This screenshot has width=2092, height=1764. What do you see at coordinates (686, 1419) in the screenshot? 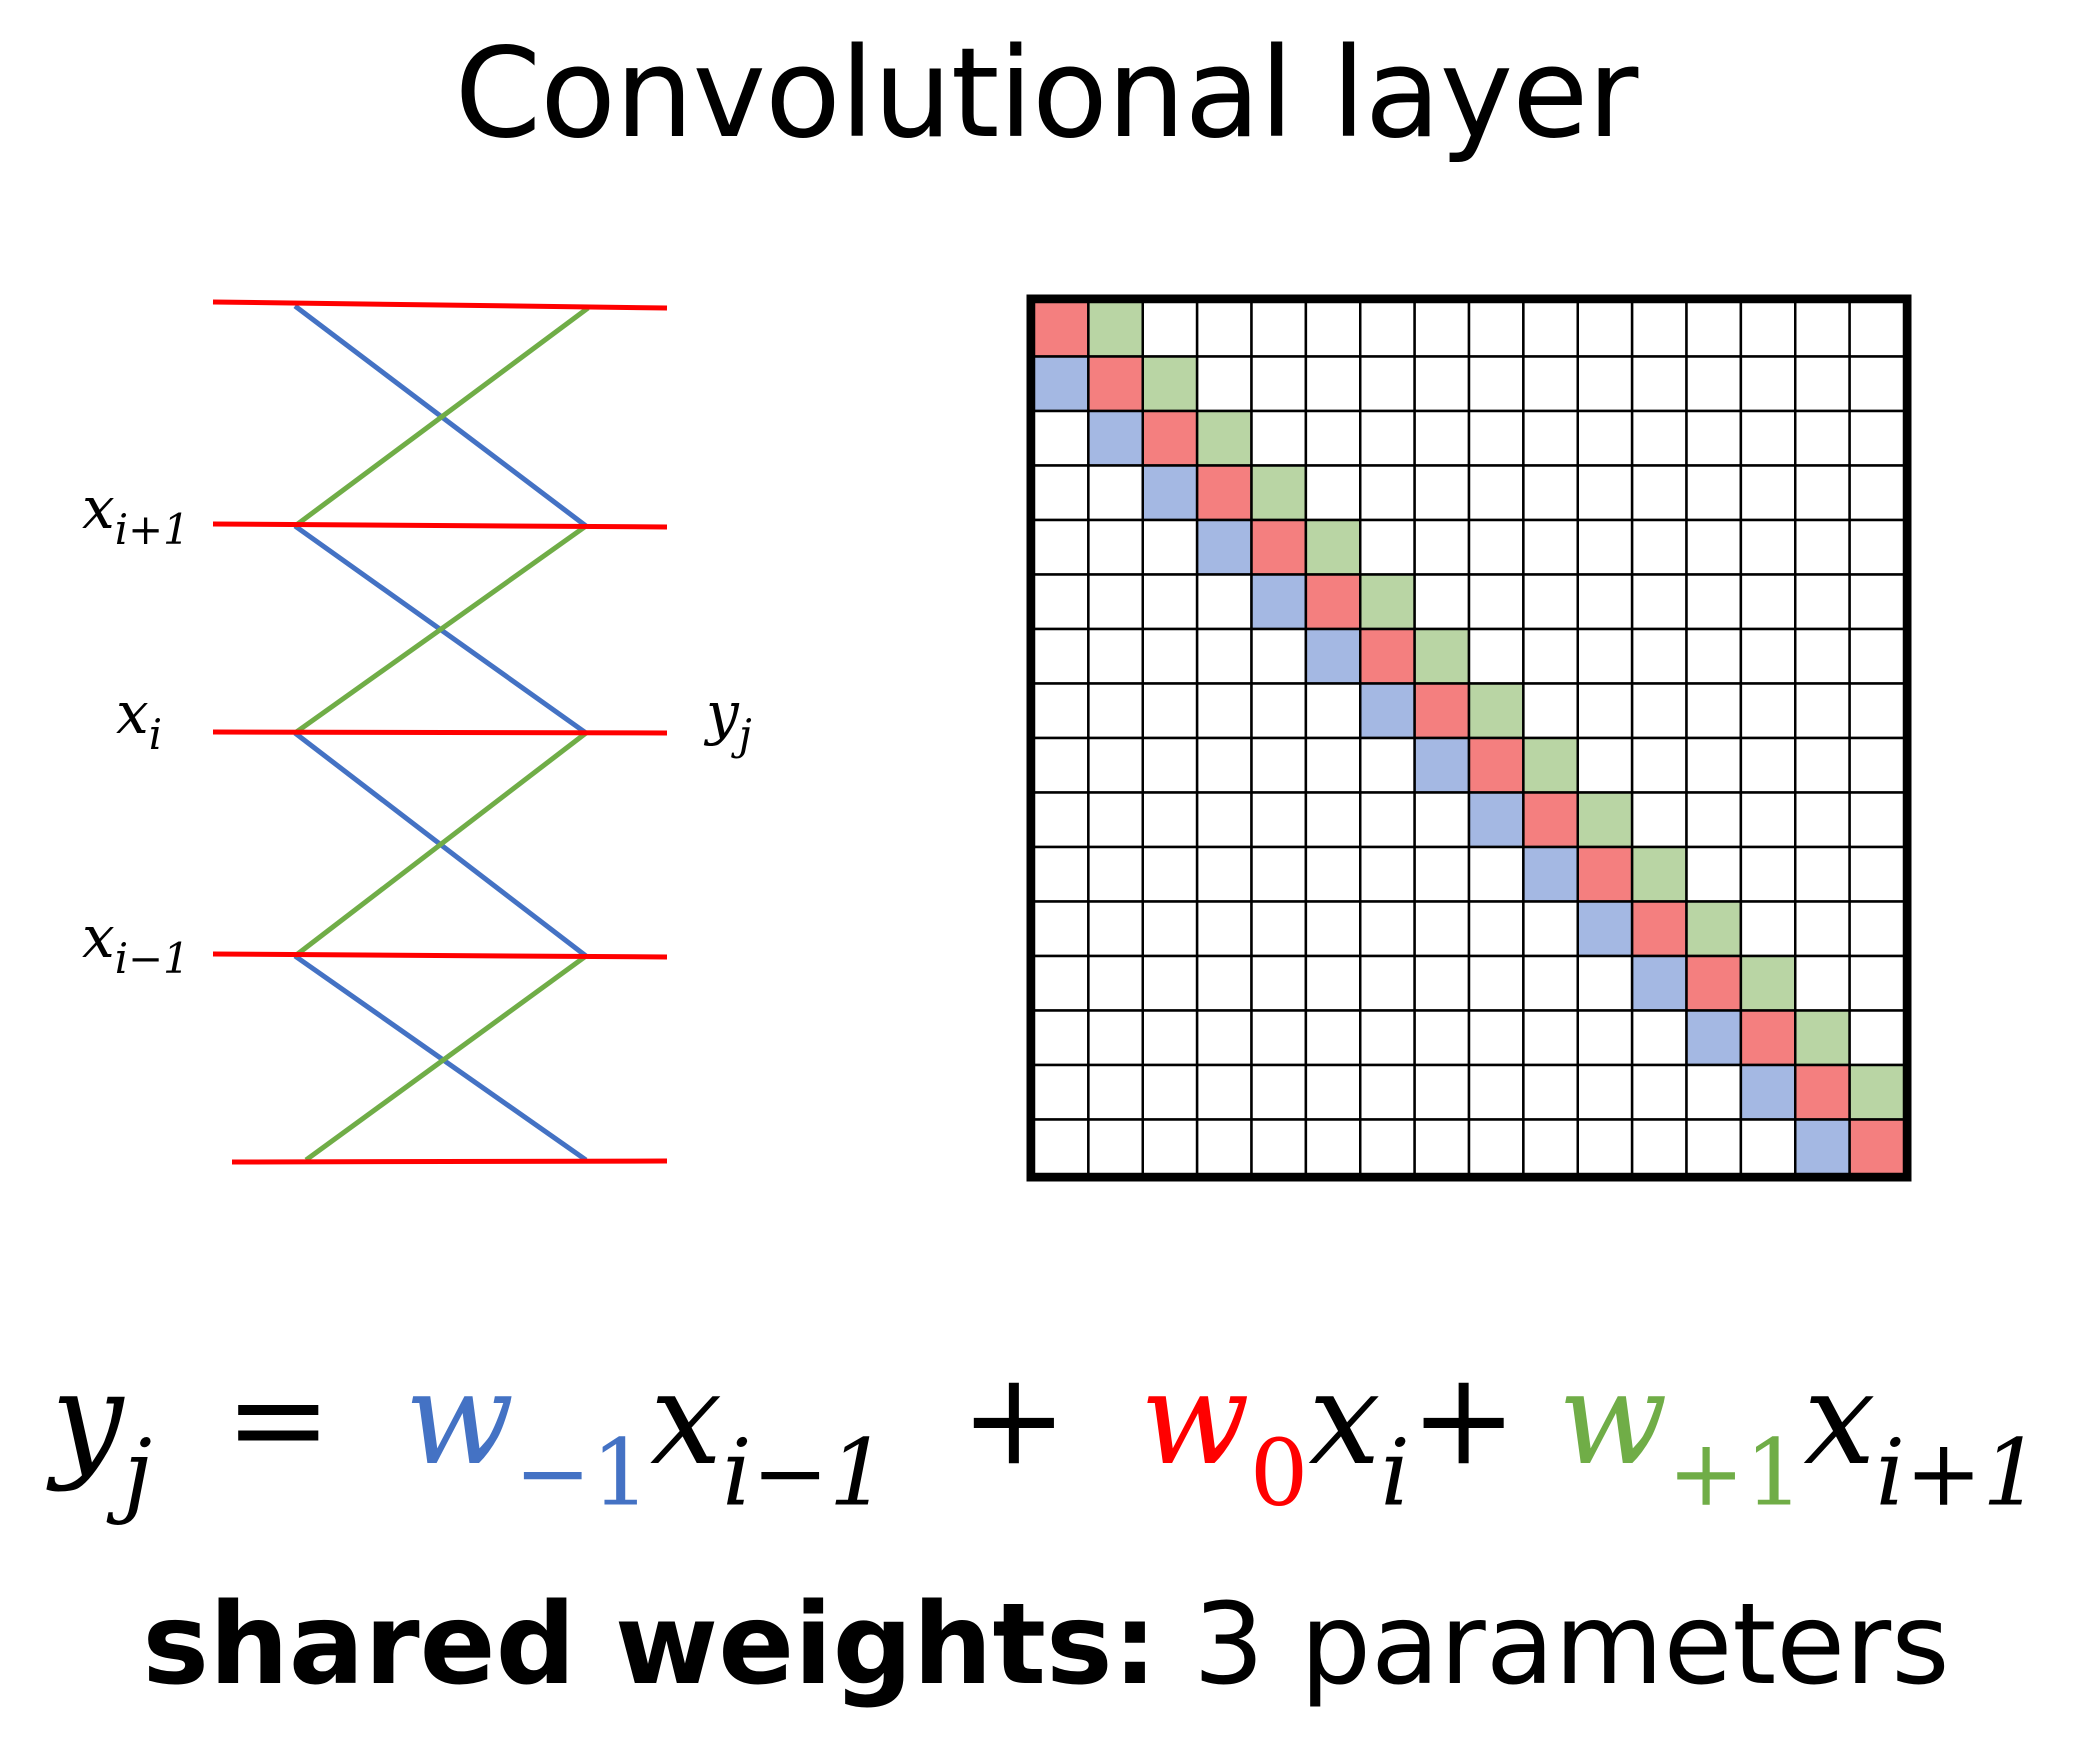
I see `eq-x-i-minus1: x` at bounding box center [686, 1419].